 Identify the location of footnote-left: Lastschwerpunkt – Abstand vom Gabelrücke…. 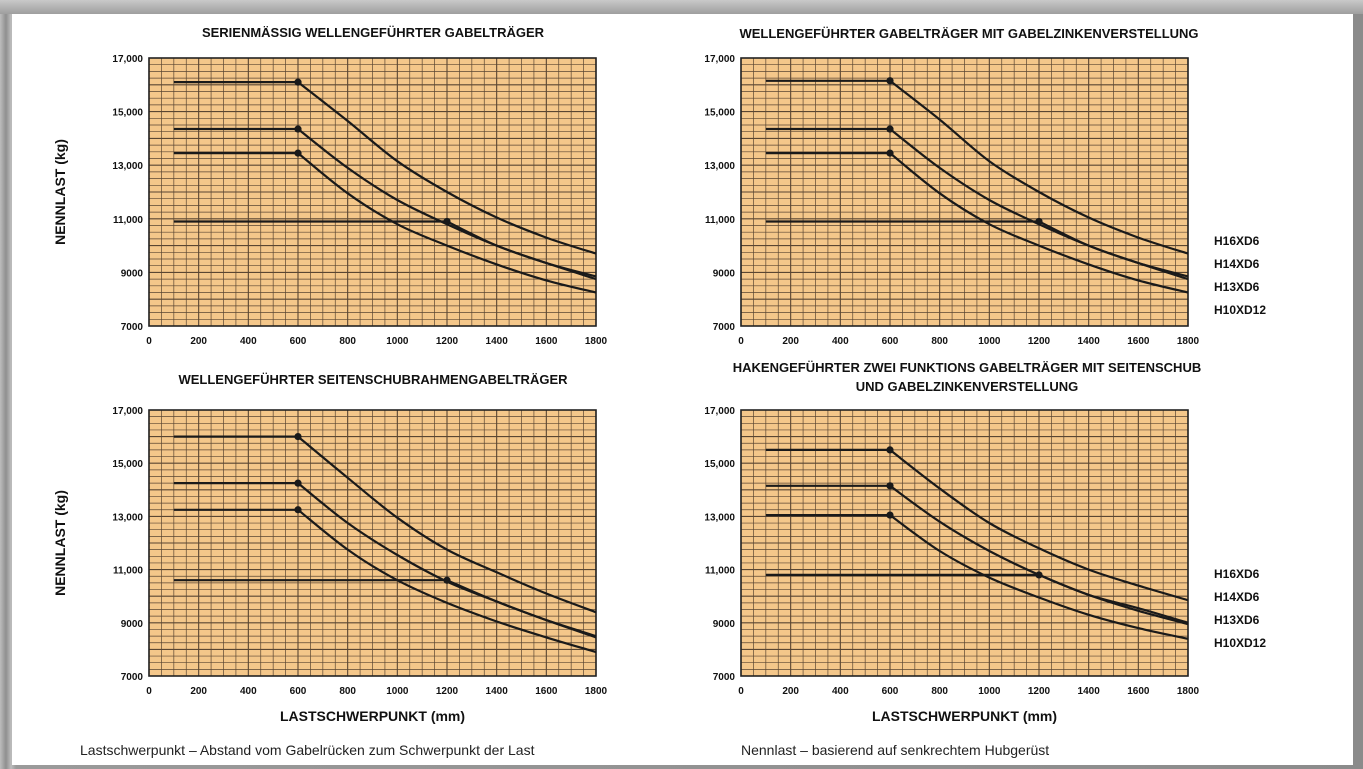
(307, 750).